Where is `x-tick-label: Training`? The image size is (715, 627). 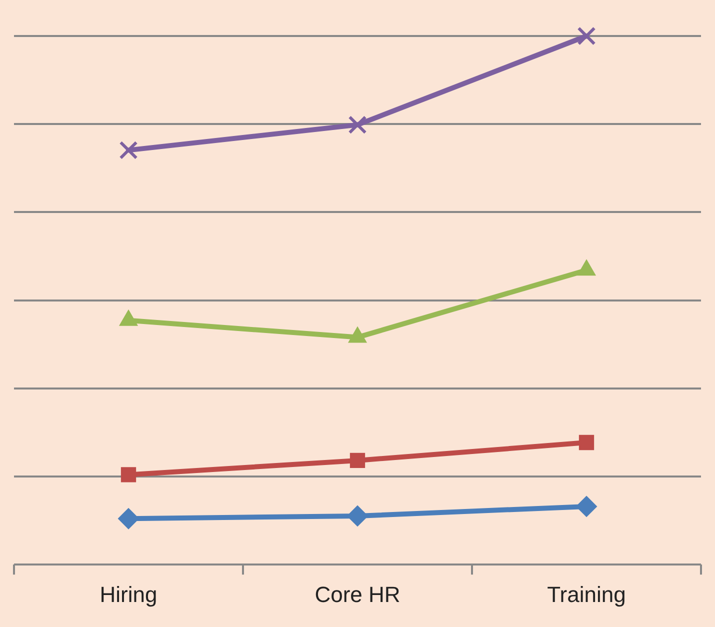
x-tick-label: Training is located at coordinates (586, 594).